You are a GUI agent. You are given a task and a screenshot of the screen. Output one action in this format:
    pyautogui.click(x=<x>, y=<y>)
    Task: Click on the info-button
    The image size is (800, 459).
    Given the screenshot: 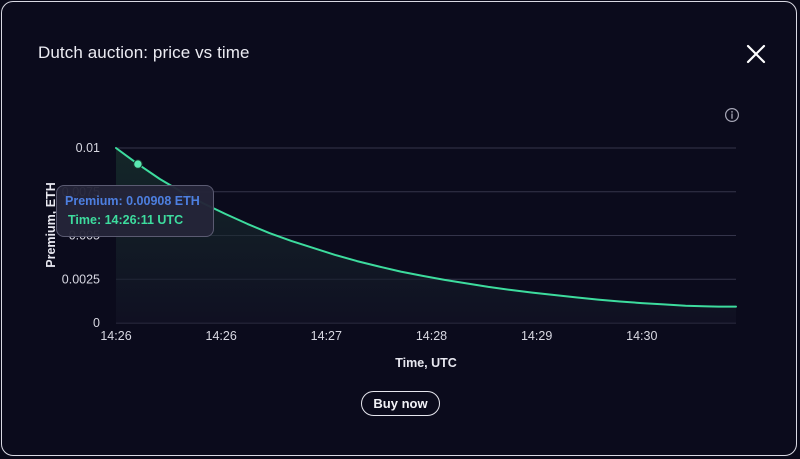 What is the action you would take?
    pyautogui.click(x=732, y=115)
    